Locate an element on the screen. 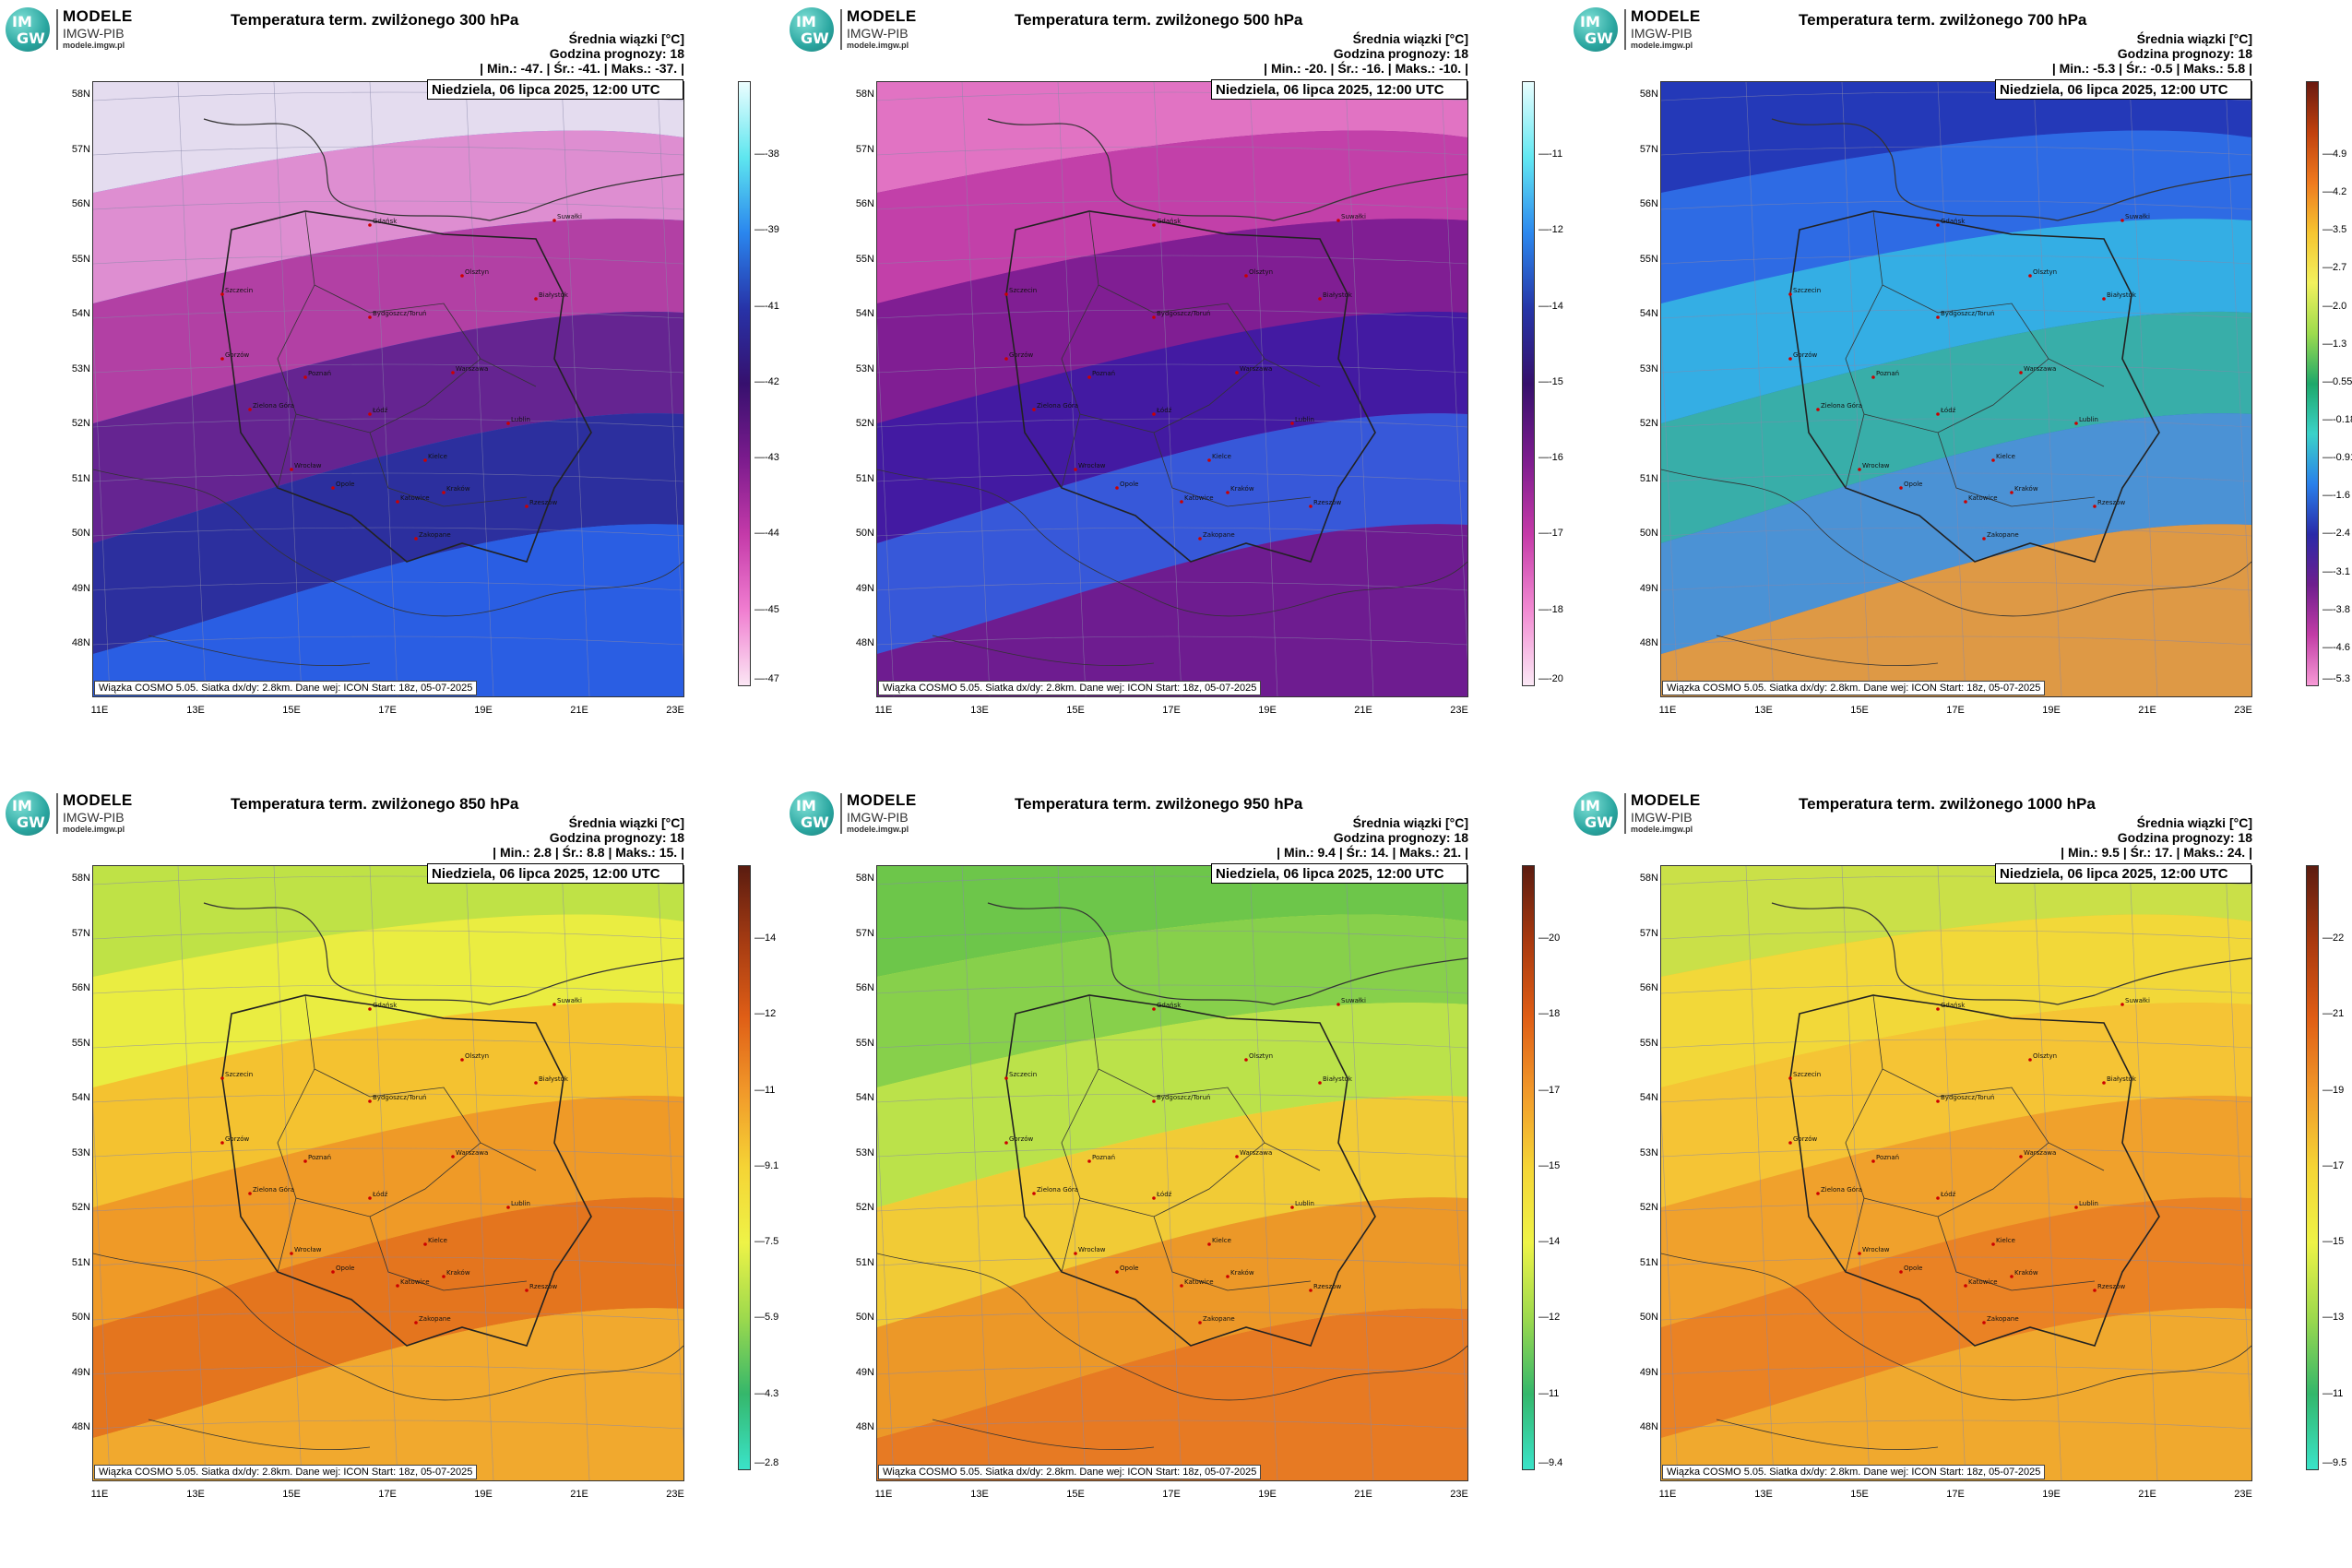  city-label: Zakopane is located at coordinates (1219, 535).